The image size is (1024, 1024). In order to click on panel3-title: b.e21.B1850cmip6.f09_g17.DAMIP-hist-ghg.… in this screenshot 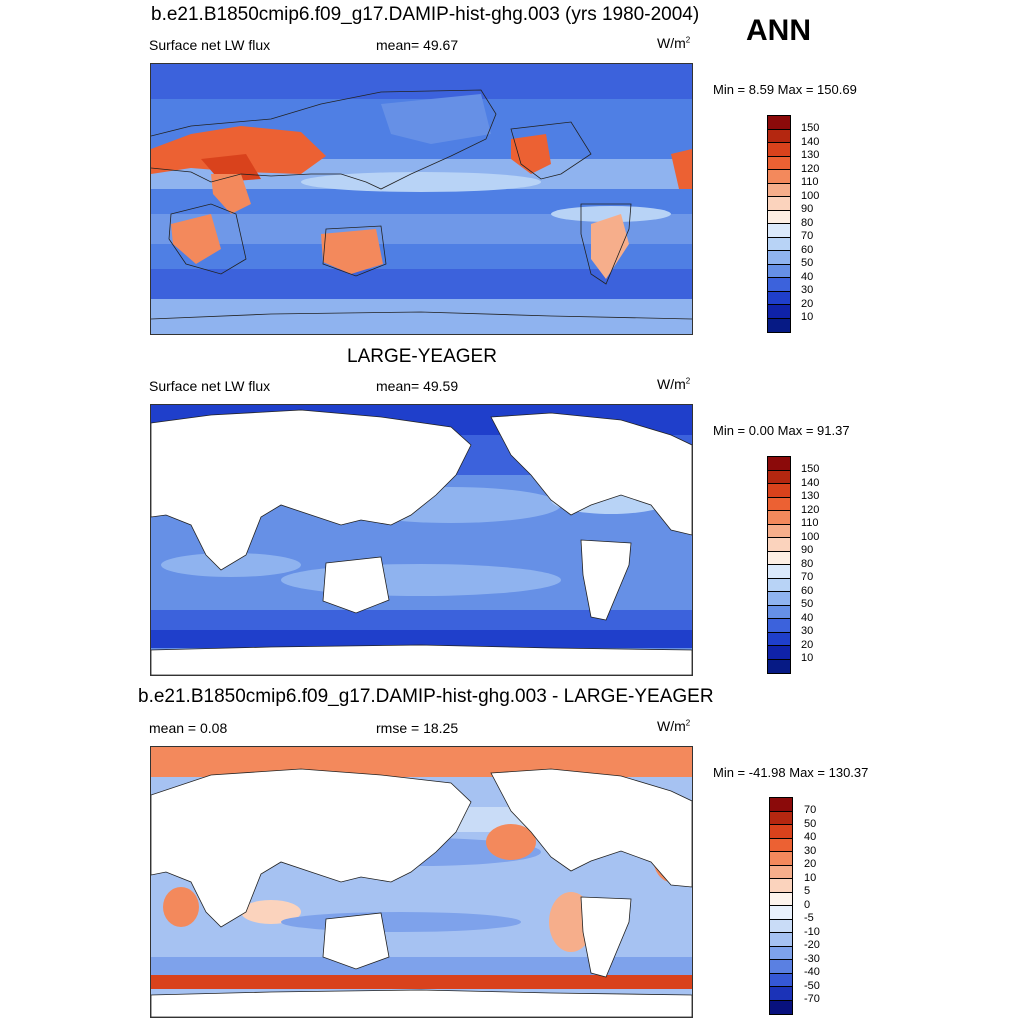, I will do `click(426, 696)`.